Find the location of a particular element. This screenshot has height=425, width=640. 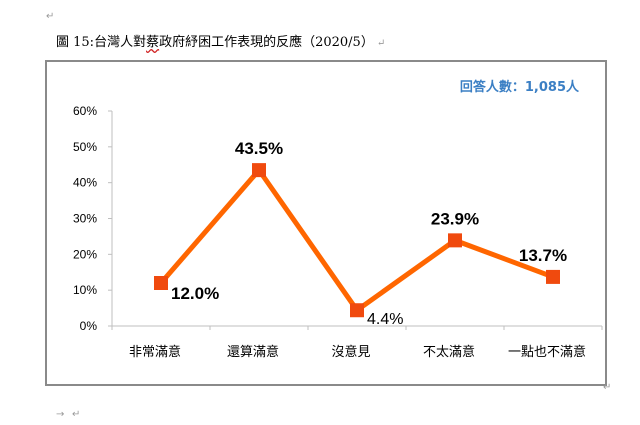

data-label: 43.5% is located at coordinates (259, 148).